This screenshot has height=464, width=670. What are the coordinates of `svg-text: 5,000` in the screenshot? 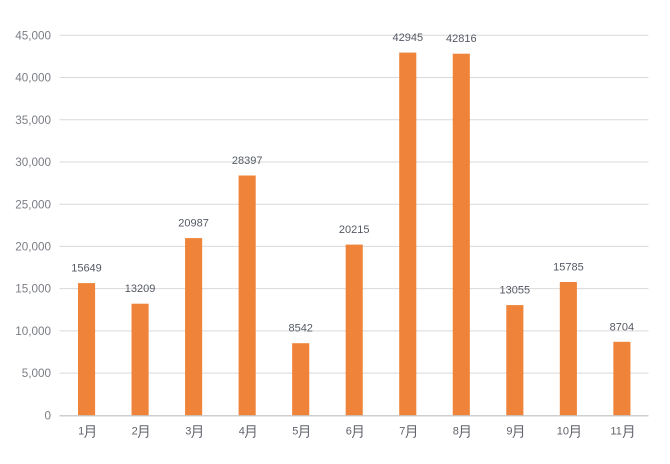 It's located at (37, 373).